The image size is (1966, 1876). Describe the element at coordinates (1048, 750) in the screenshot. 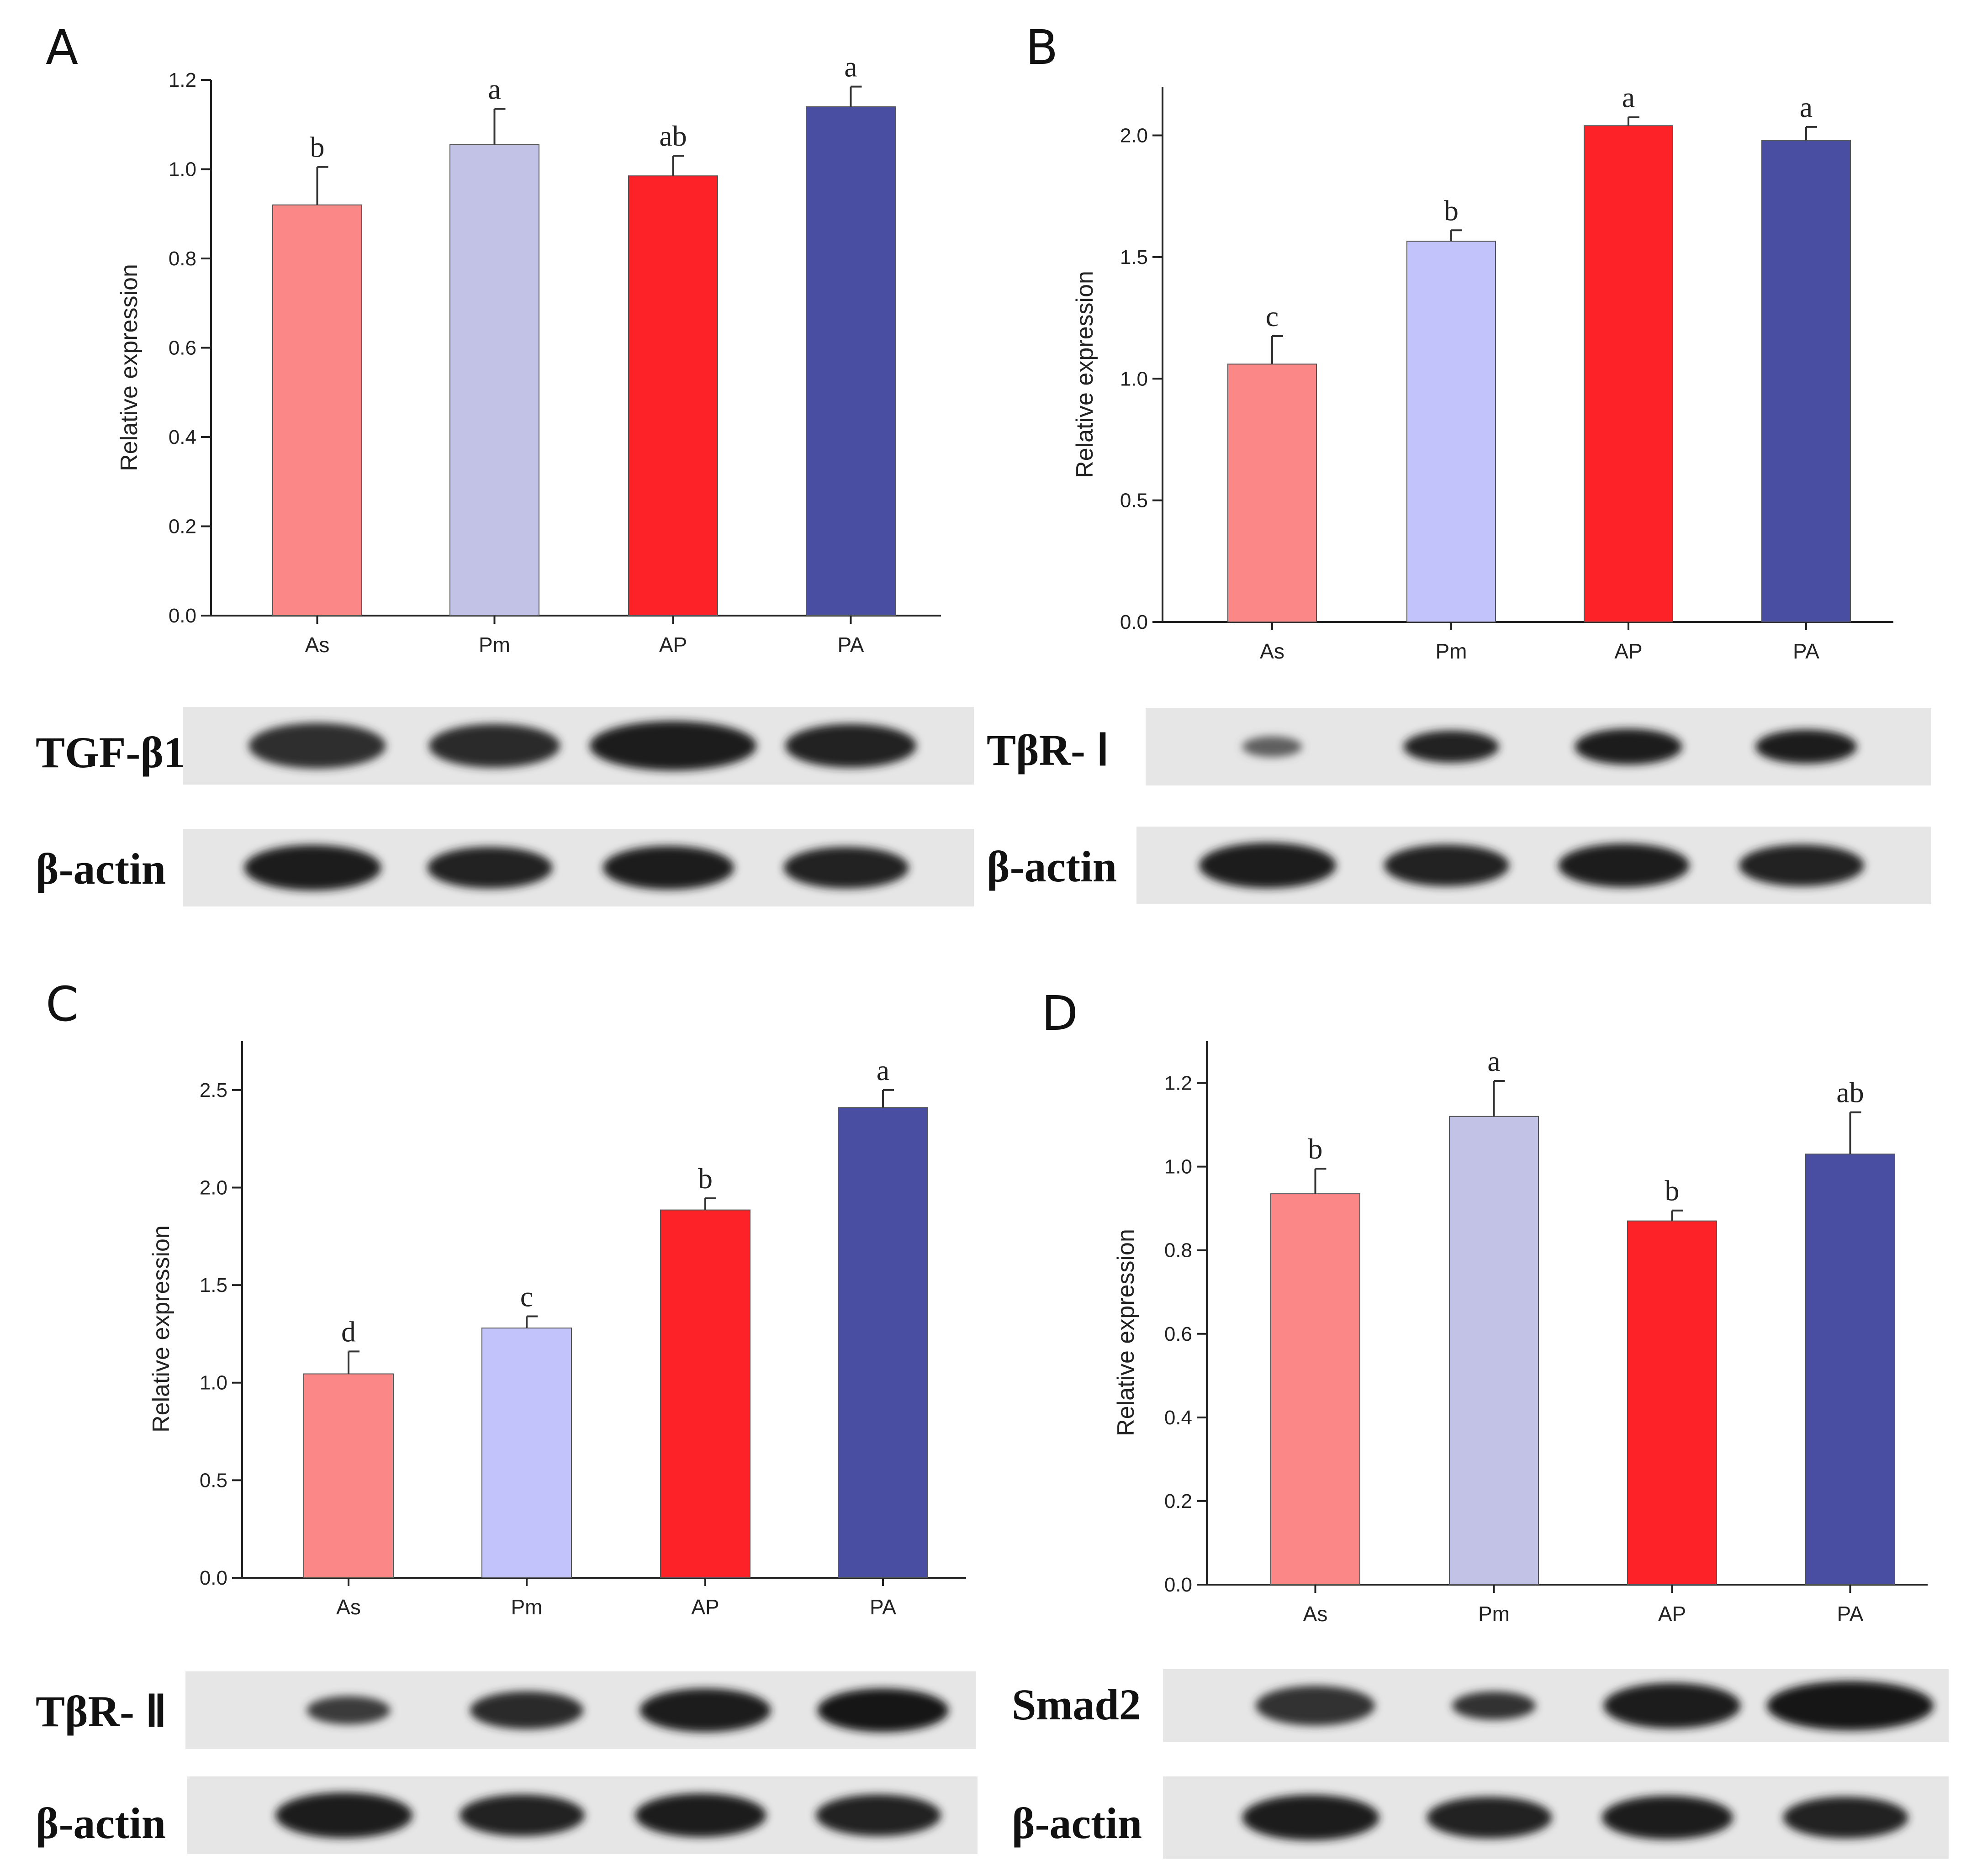

I see `blot-label-target: TβR- Ⅰ` at that location.